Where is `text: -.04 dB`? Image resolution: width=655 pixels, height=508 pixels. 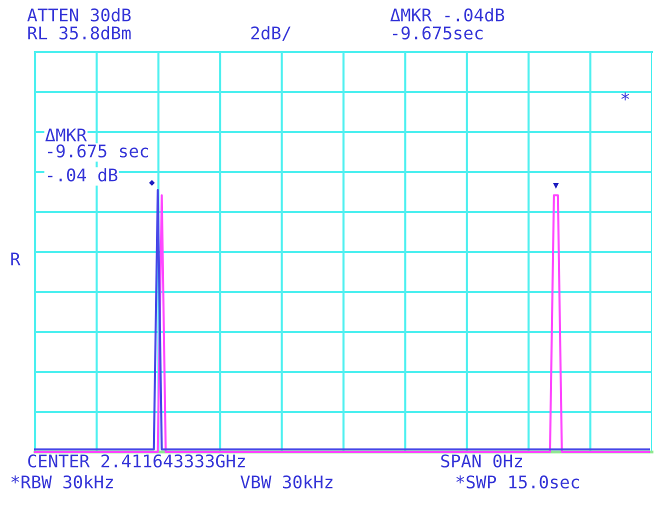
text: -.04 dB is located at coordinates (83, 175).